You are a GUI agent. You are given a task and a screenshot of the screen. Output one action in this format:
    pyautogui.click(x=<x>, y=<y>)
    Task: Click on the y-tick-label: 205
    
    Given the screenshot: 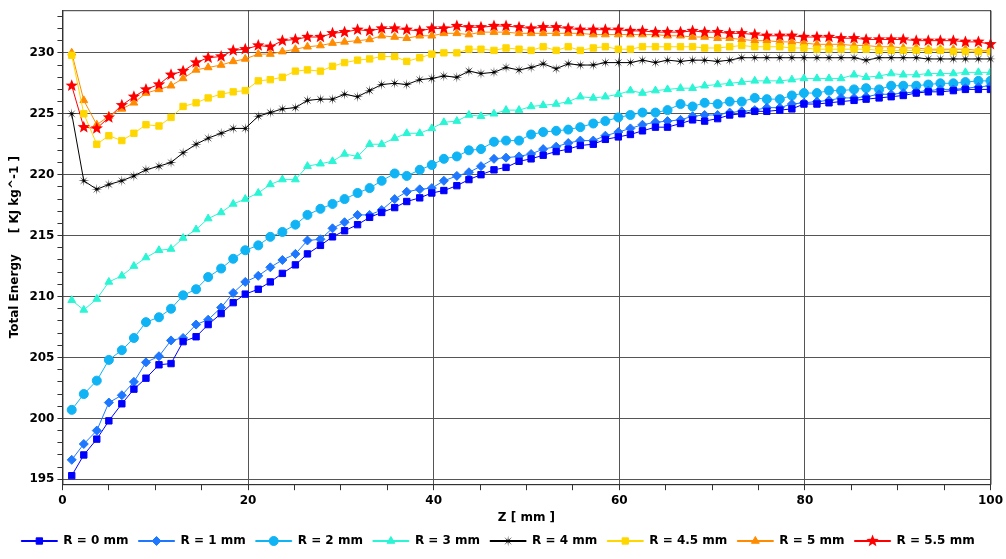 What is the action you would take?
    pyautogui.click(x=42, y=356)
    